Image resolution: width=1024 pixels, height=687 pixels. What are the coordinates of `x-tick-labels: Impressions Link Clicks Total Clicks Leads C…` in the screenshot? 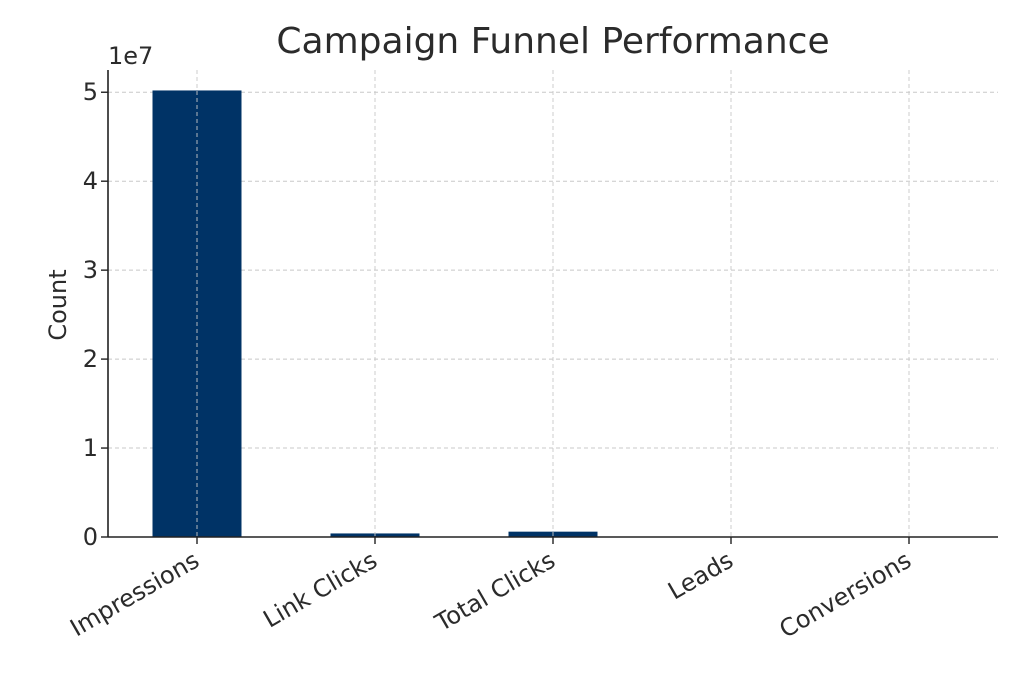 It's located at (490, 595).